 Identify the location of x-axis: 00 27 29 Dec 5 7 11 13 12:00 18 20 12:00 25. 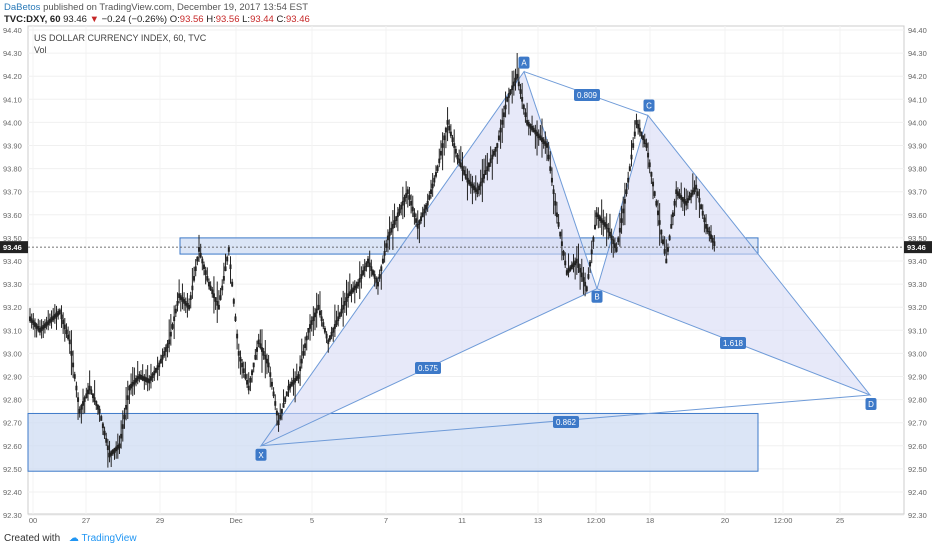
(436, 520).